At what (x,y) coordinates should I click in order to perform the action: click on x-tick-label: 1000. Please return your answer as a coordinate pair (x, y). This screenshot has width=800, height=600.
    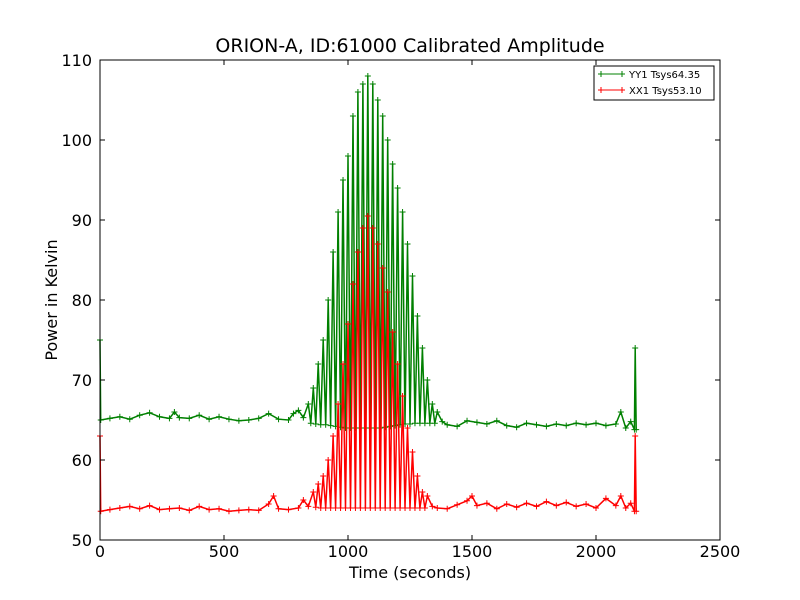
    Looking at the image, I should click on (348, 551).